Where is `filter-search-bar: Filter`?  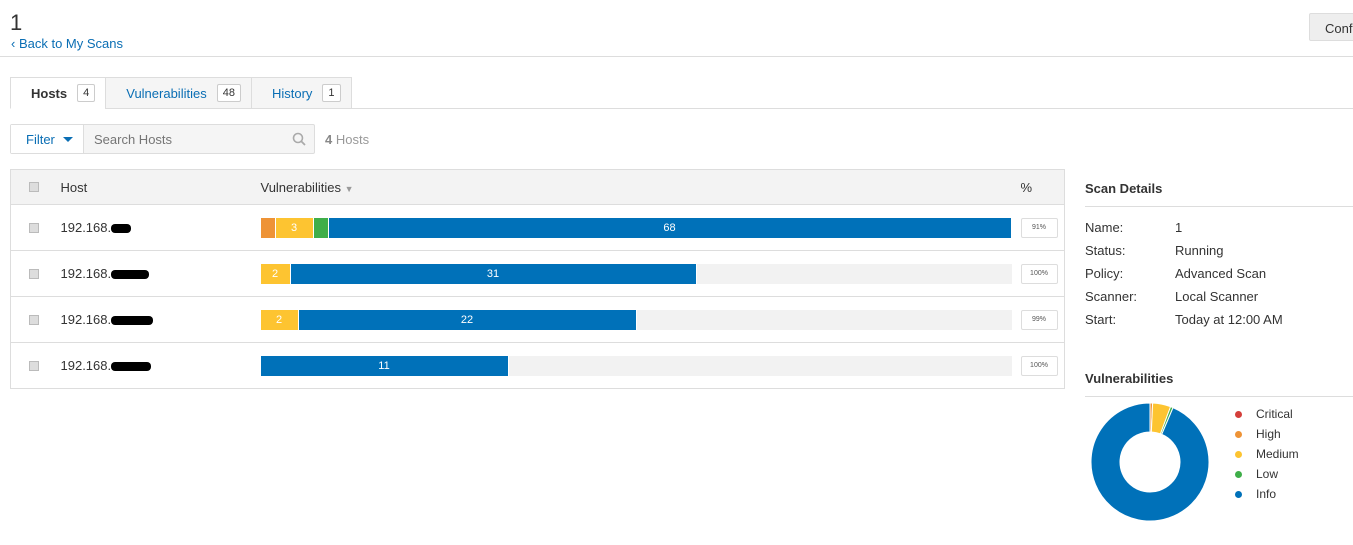
filter-search-bar: Filter is located at coordinates (162, 139).